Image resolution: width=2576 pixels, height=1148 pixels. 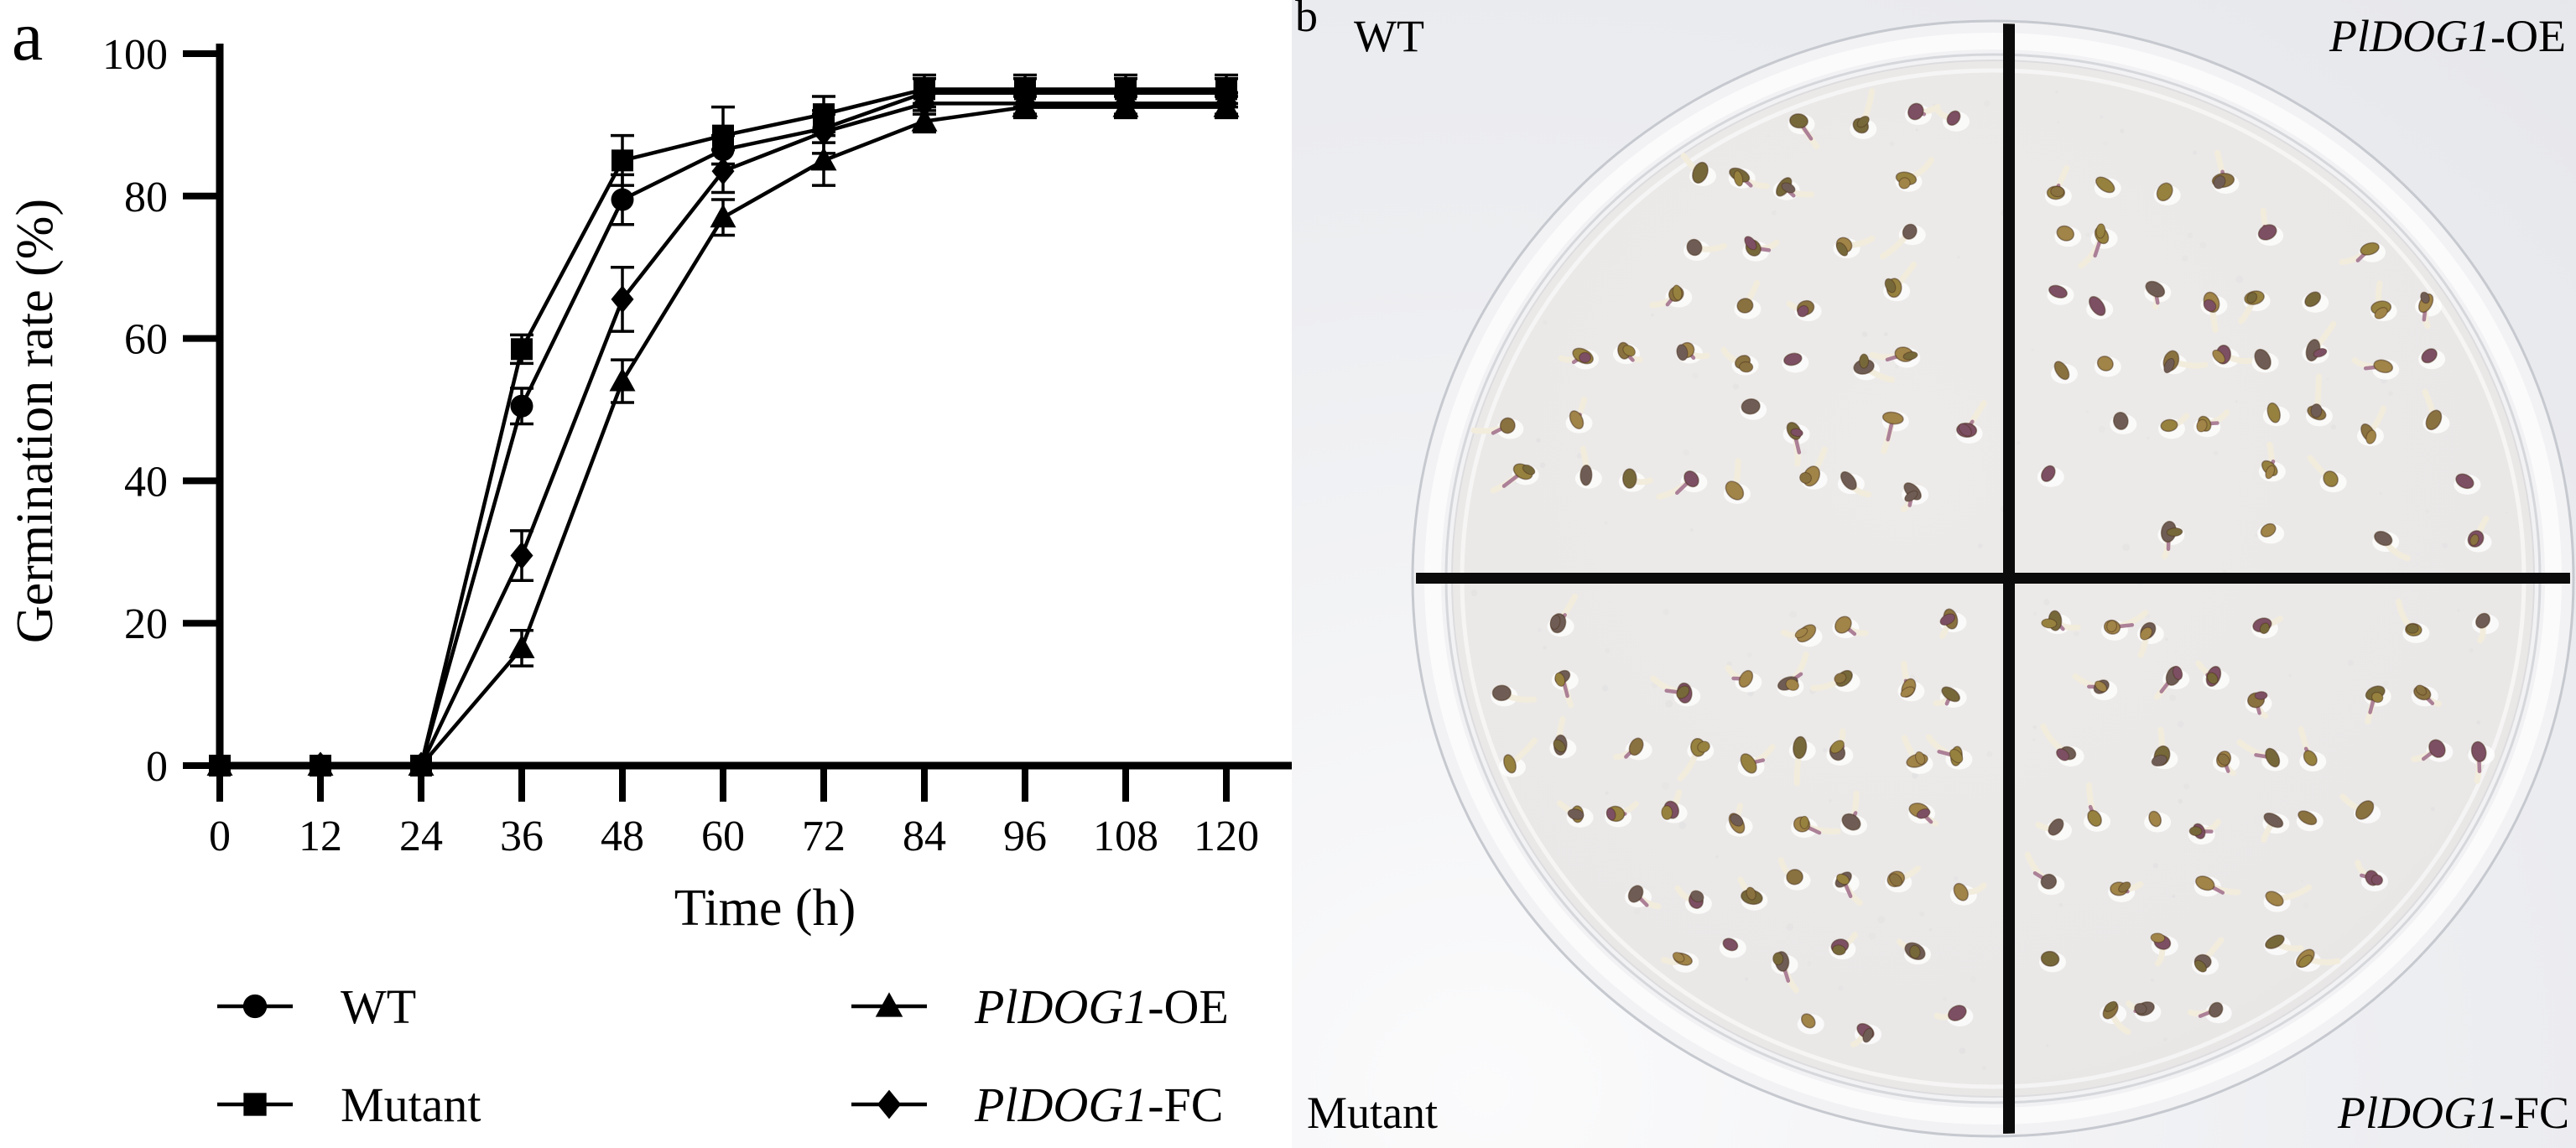 I want to click on legend-item-mutant: Mutant, so click(x=348, y=1104).